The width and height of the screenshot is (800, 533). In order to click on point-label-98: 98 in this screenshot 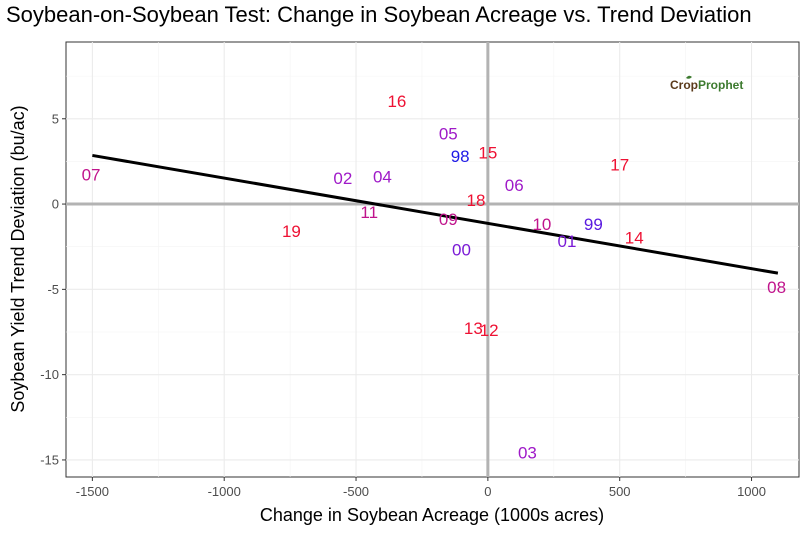, I will do `click(460, 156)`.